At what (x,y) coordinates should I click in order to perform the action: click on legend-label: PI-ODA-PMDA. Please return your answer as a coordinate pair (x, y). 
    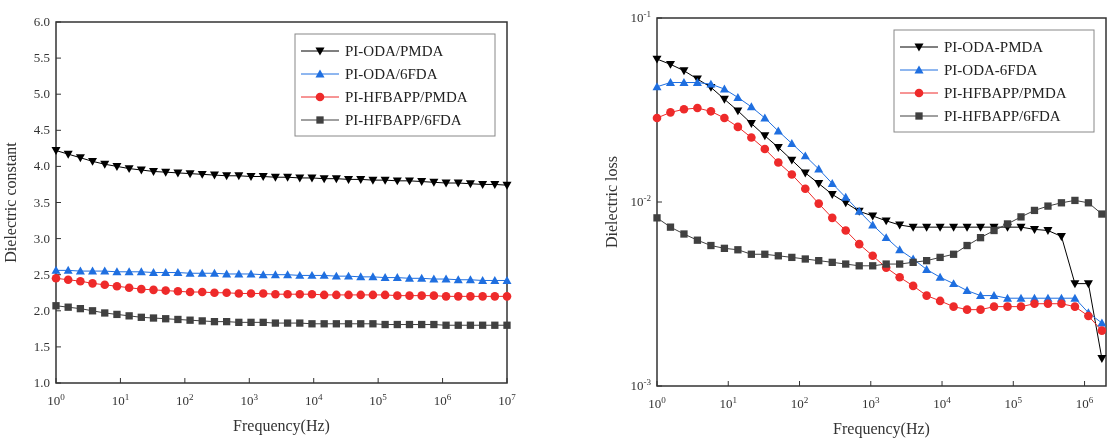
    Looking at the image, I should click on (994, 47).